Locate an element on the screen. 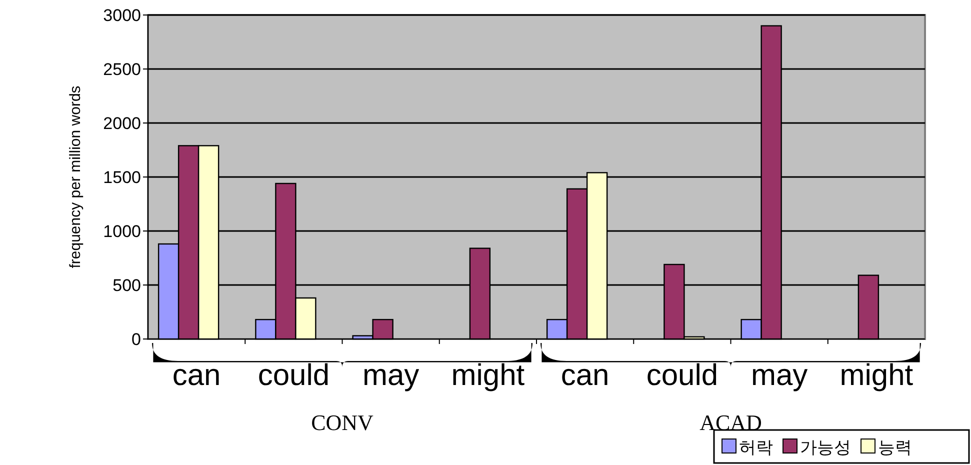 This screenshot has height=465, width=971. y-tick-label: 0 is located at coordinates (136, 339).